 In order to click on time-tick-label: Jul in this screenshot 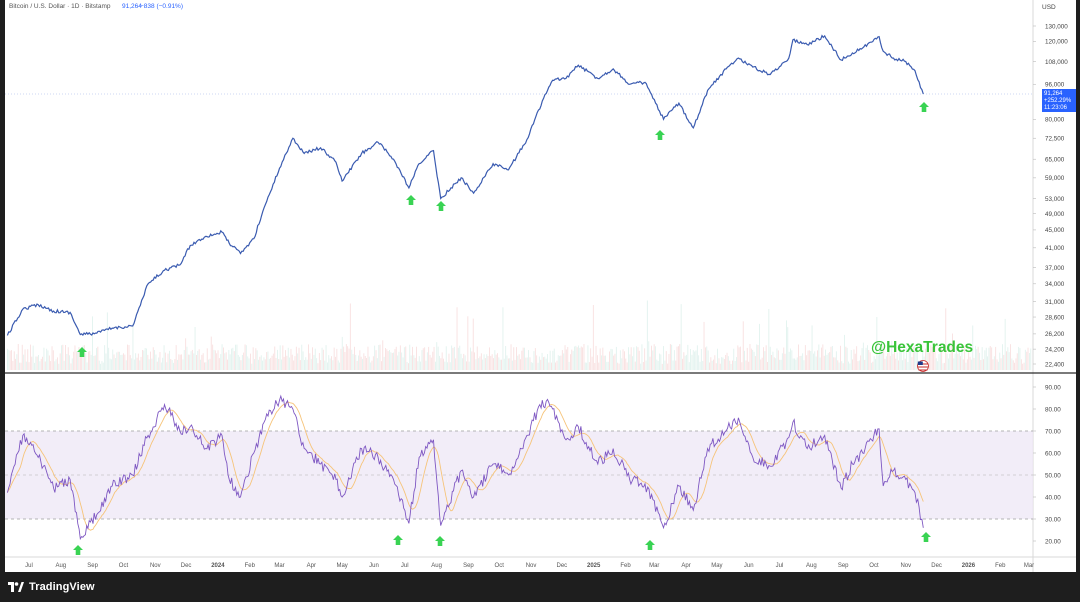, I will do `click(780, 566)`.